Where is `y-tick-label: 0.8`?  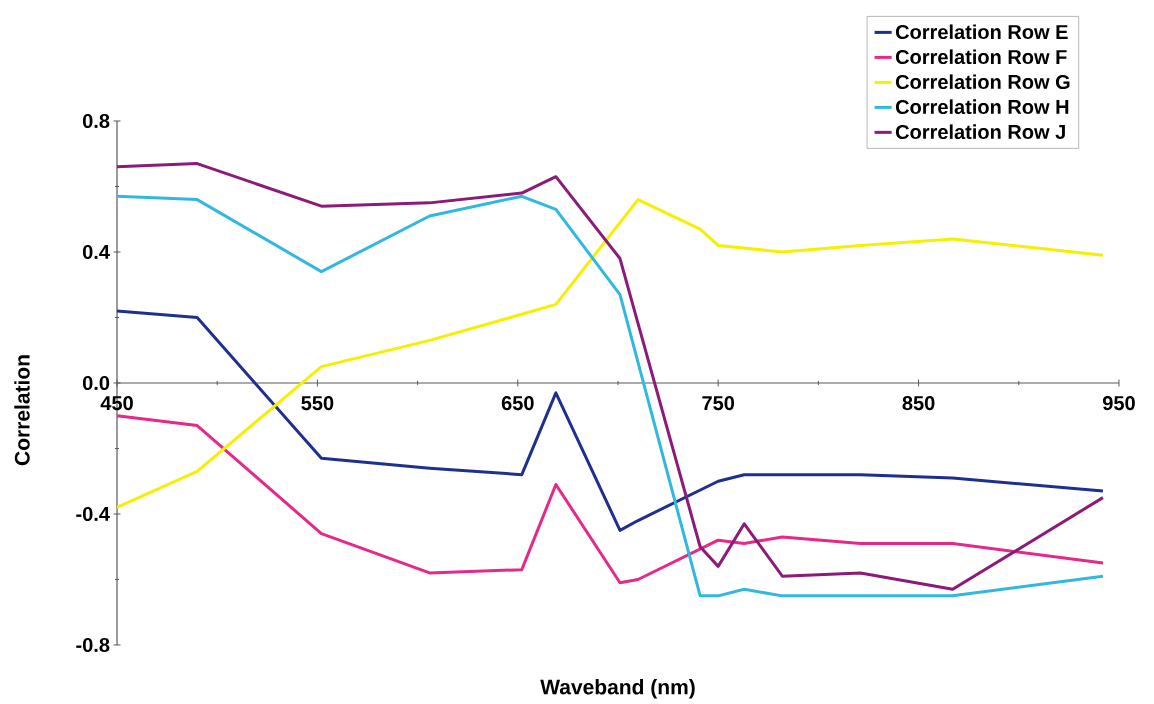
y-tick-label: 0.8 is located at coordinates (96, 121).